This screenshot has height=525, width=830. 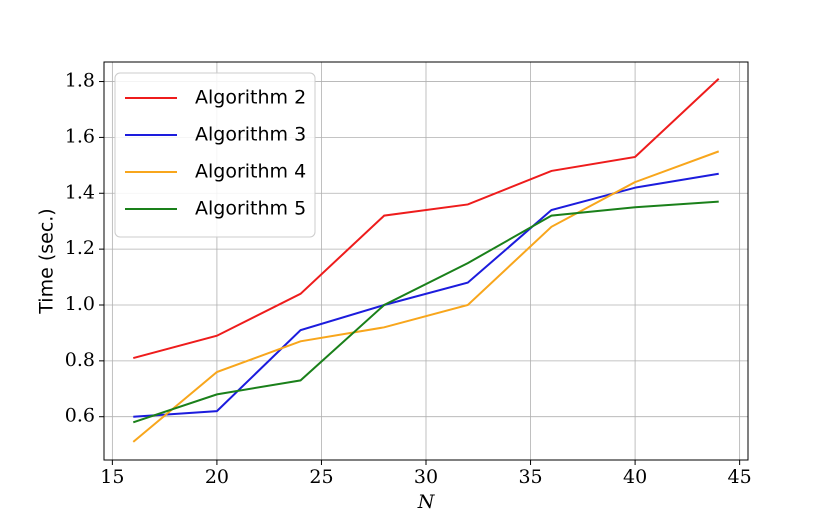 What do you see at coordinates (80, 360) in the screenshot?
I see `y-tick-label: 0.8` at bounding box center [80, 360].